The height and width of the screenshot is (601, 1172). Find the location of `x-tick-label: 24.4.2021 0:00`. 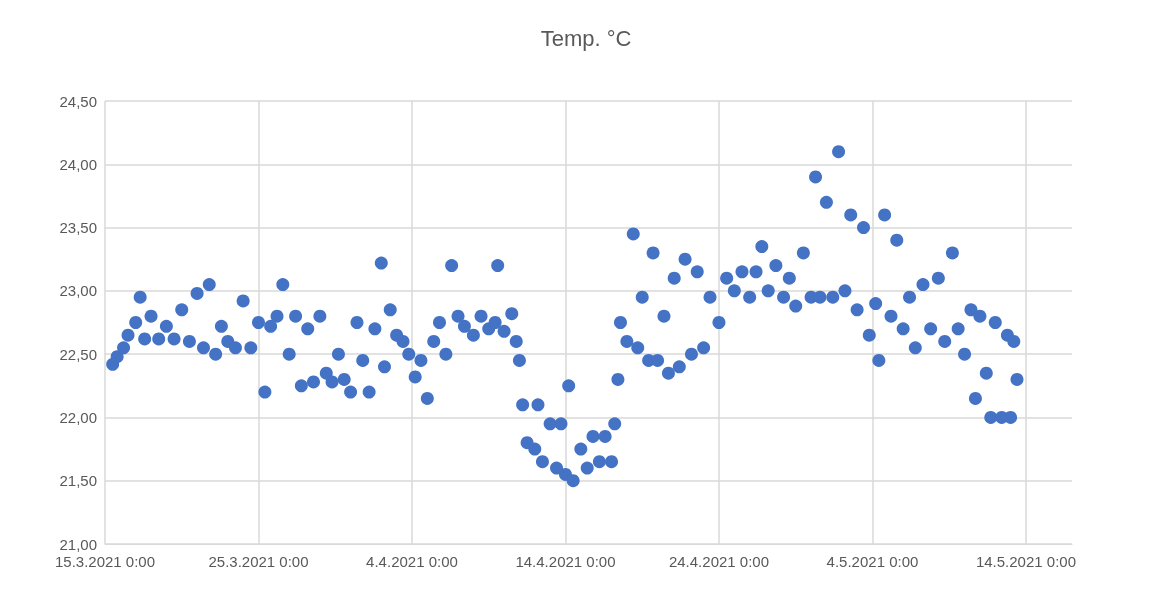

x-tick-label: 24.4.2021 0:00 is located at coordinates (719, 561).